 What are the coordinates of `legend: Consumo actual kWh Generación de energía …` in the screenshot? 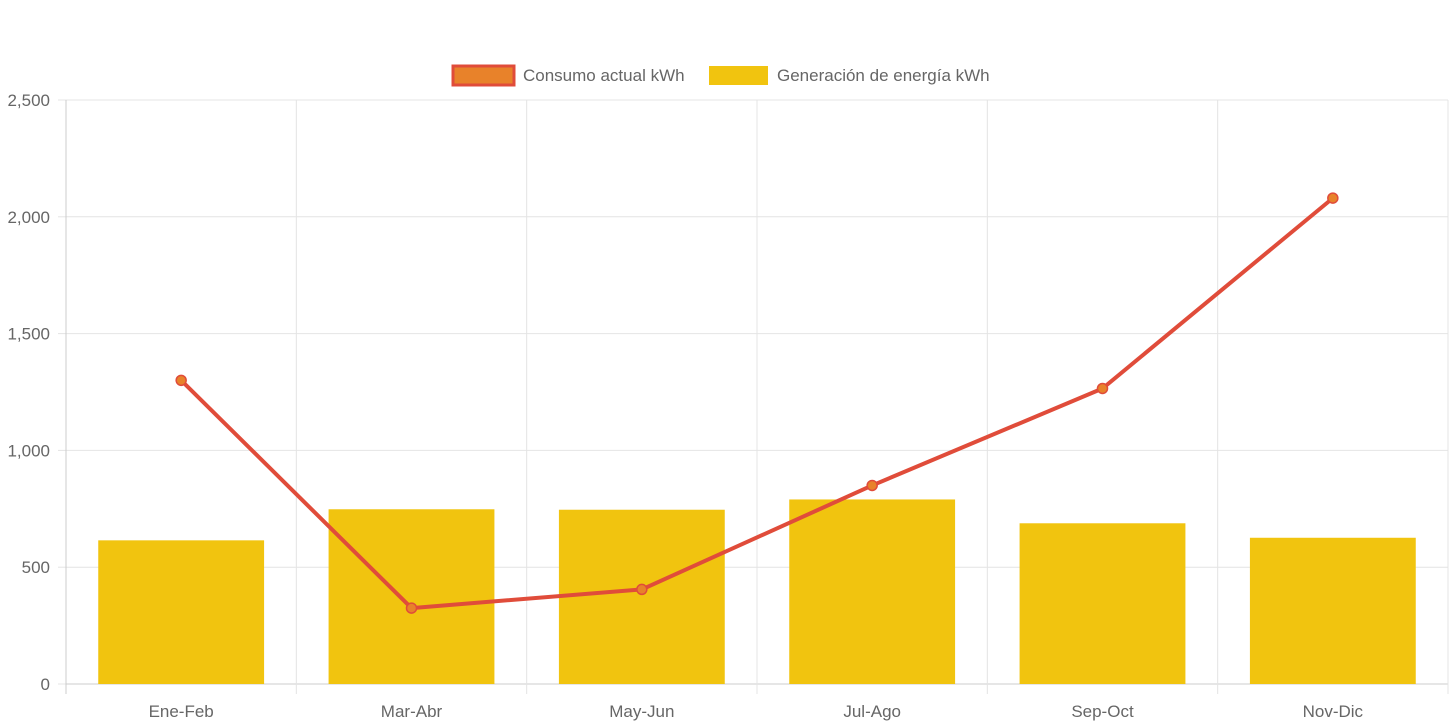 It's located at (720, 75).